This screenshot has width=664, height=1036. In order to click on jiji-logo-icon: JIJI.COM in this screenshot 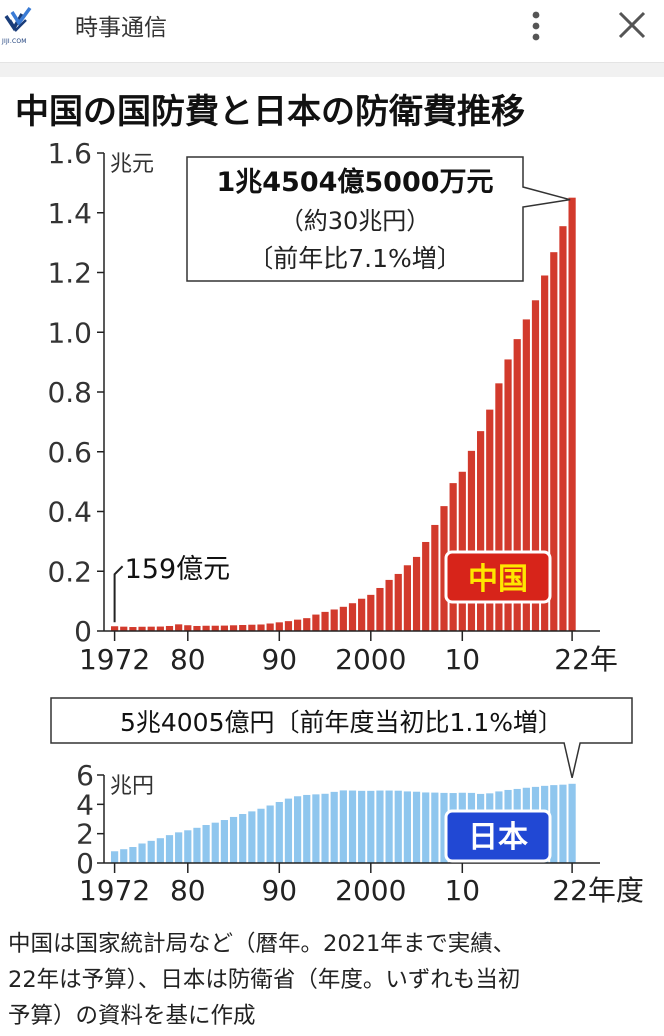, I will do `click(21, 26)`.